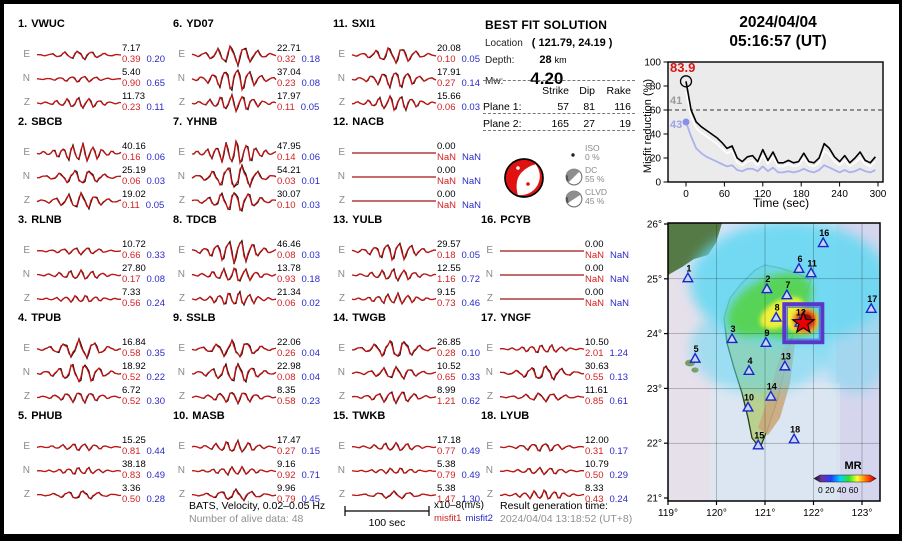 Image resolution: width=902 pixels, height=541 pixels. Describe the element at coordinates (594, 244) in the screenshot. I see `peak-amplitude: 0.00` at that location.